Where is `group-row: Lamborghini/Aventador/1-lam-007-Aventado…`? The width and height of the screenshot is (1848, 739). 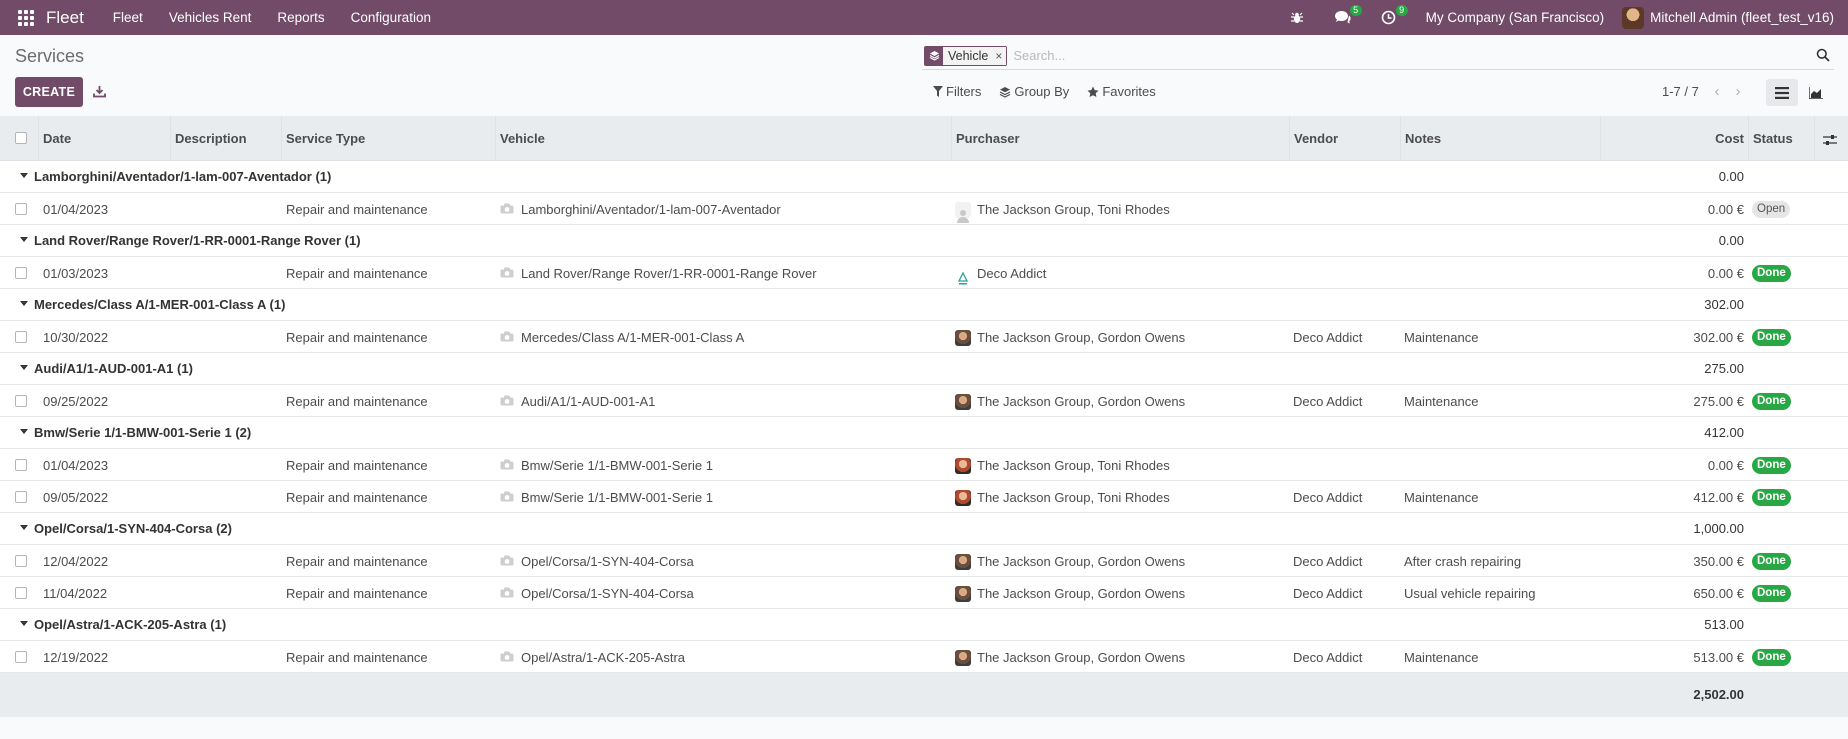
group-row: Lamborghini/Aventador/1-lam-007-Aventado… is located at coordinates (924, 177).